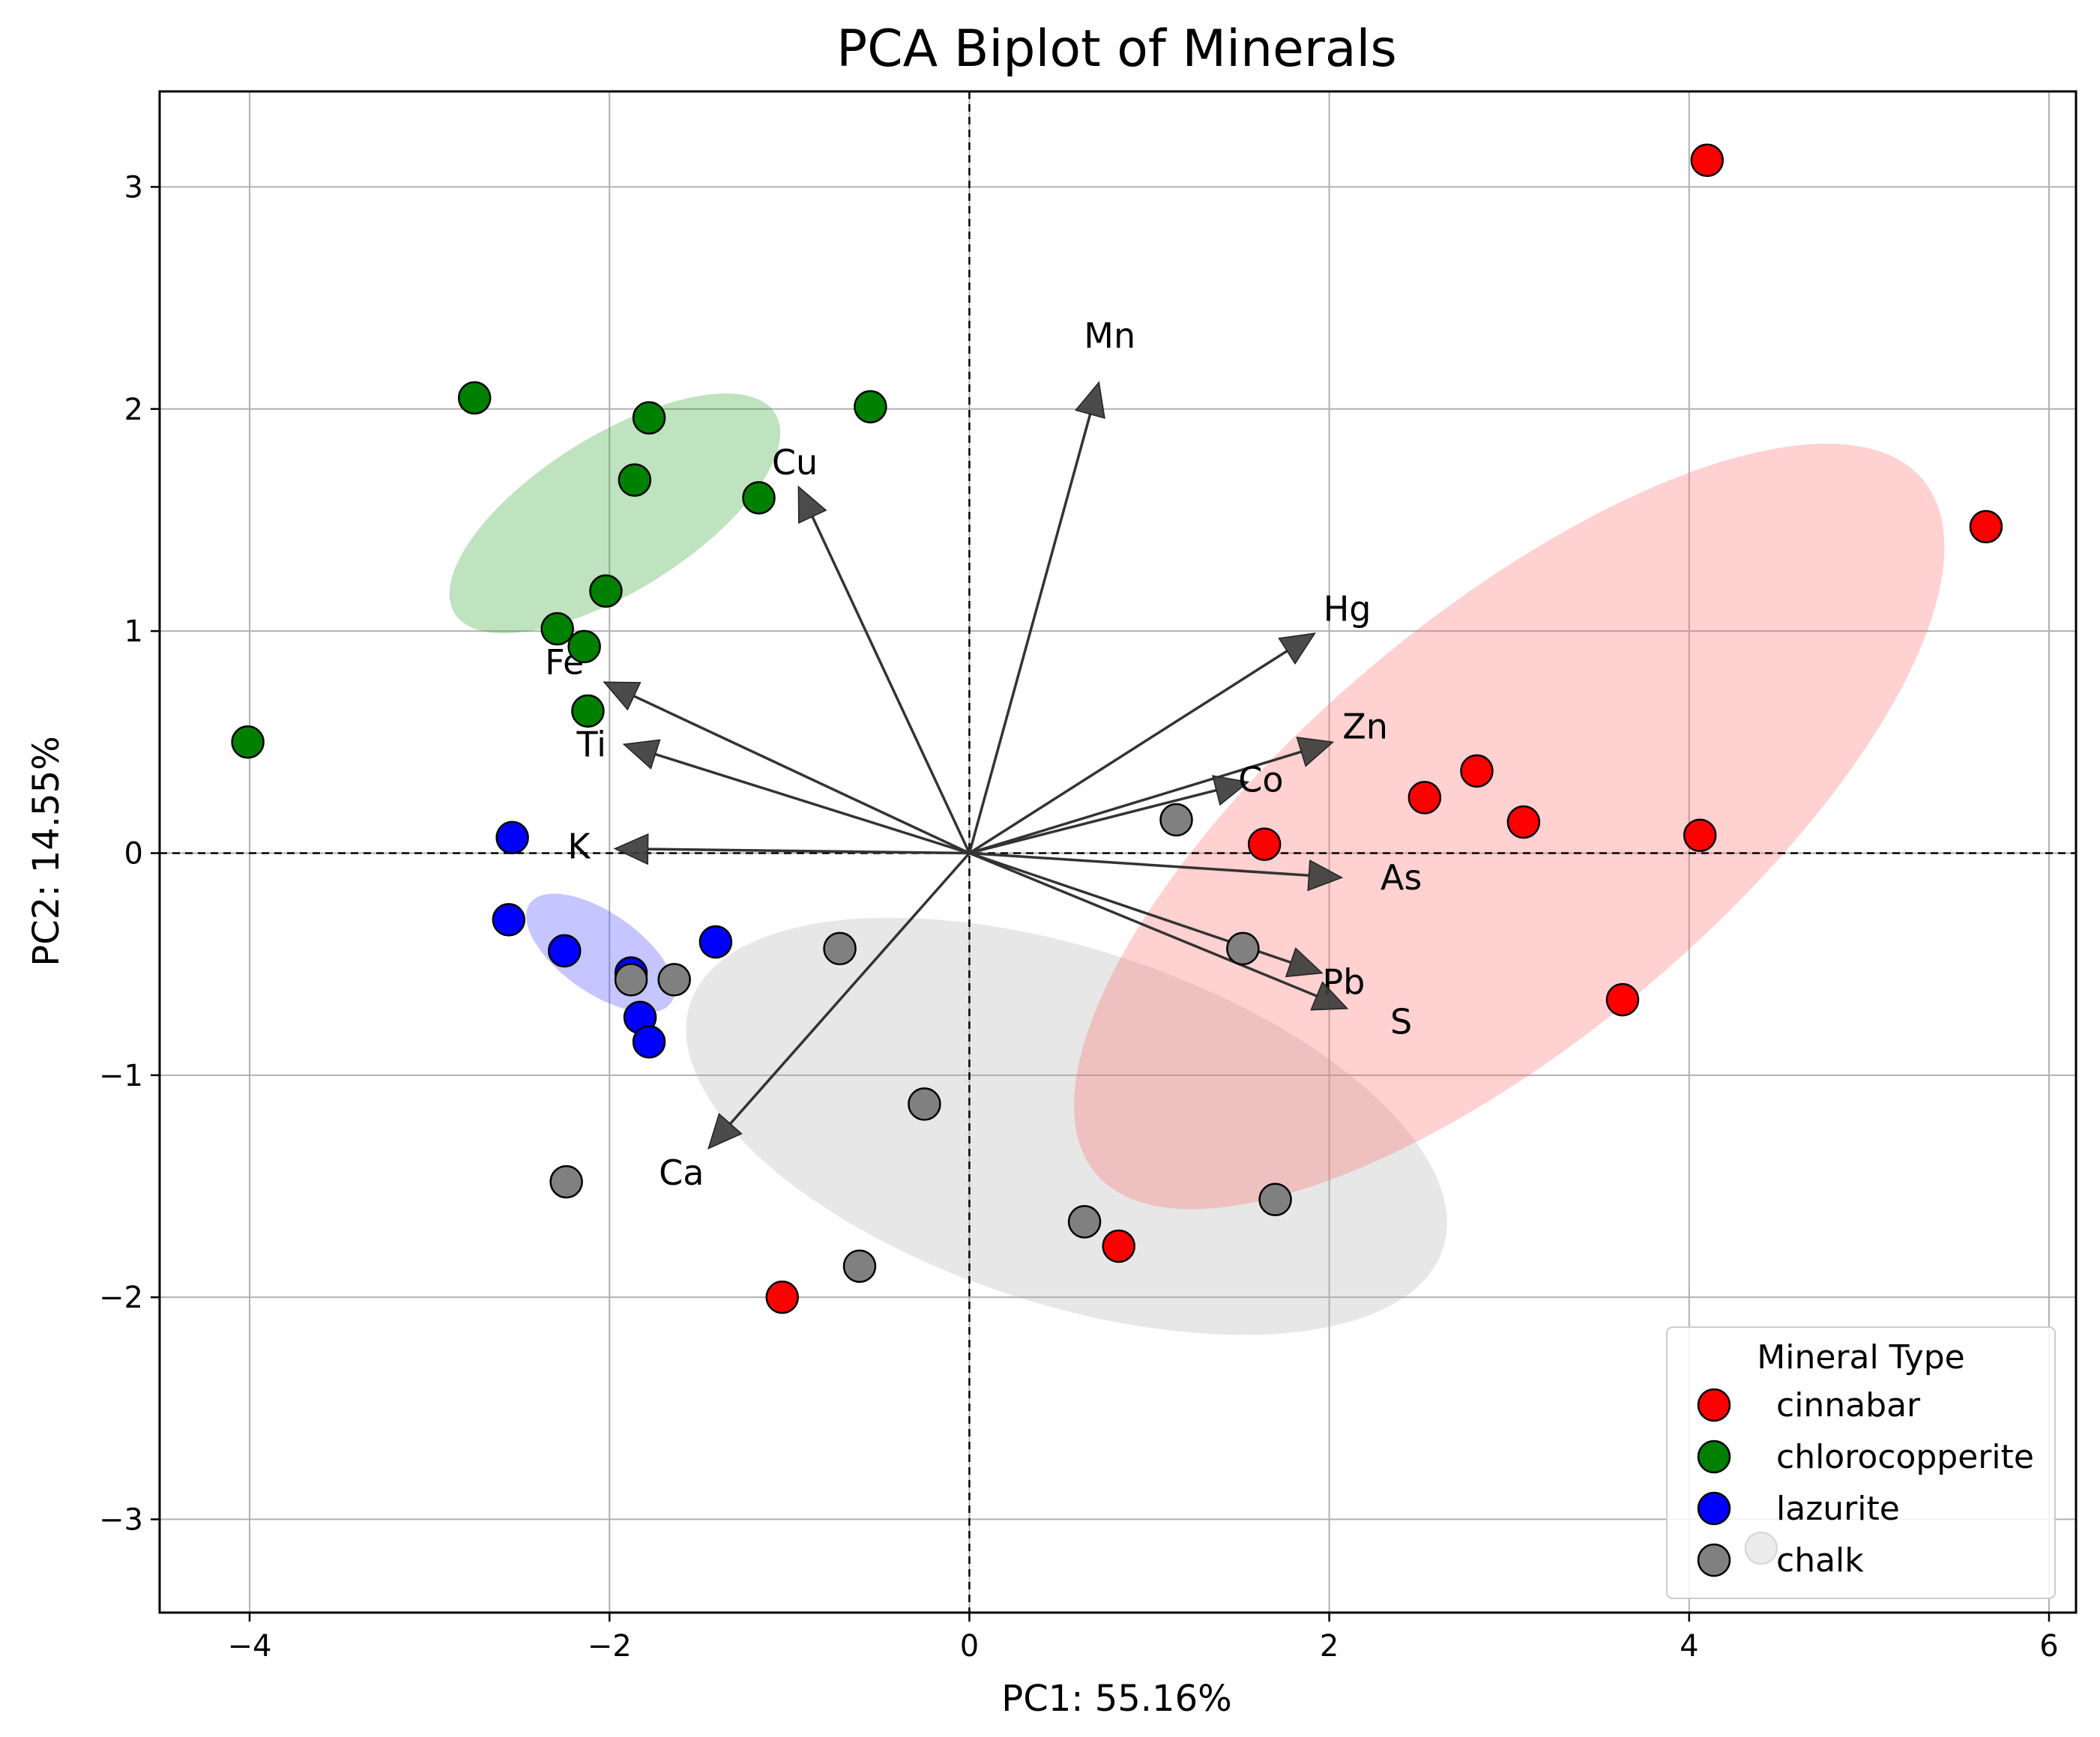  I want to click on legend-label-chalk: chalk, so click(1820, 1560).